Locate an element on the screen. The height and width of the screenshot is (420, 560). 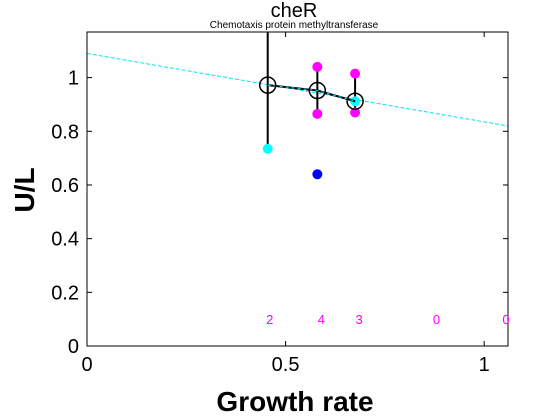
mean-line-overlay is located at coordinates (311, 93).